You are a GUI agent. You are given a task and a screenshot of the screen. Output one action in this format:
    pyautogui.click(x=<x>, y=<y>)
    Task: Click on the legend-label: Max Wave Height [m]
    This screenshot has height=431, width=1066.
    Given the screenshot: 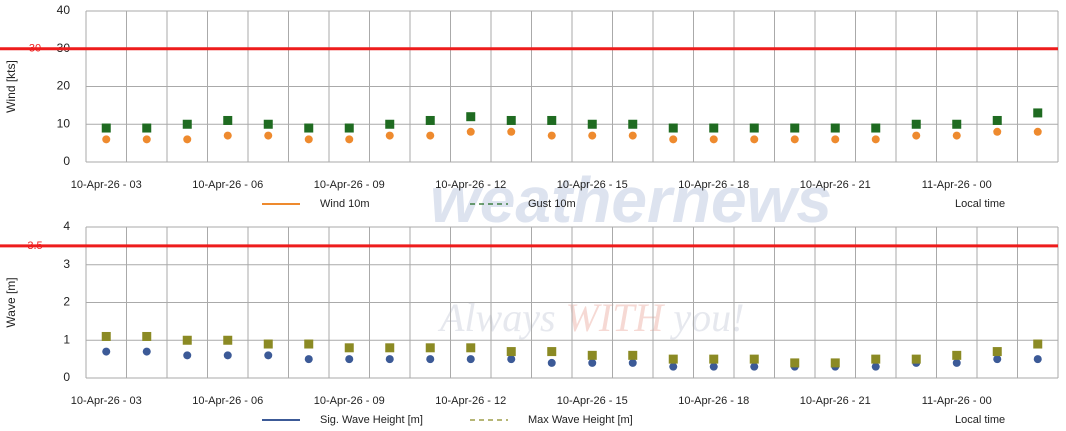 What is the action you would take?
    pyautogui.click(x=580, y=420)
    